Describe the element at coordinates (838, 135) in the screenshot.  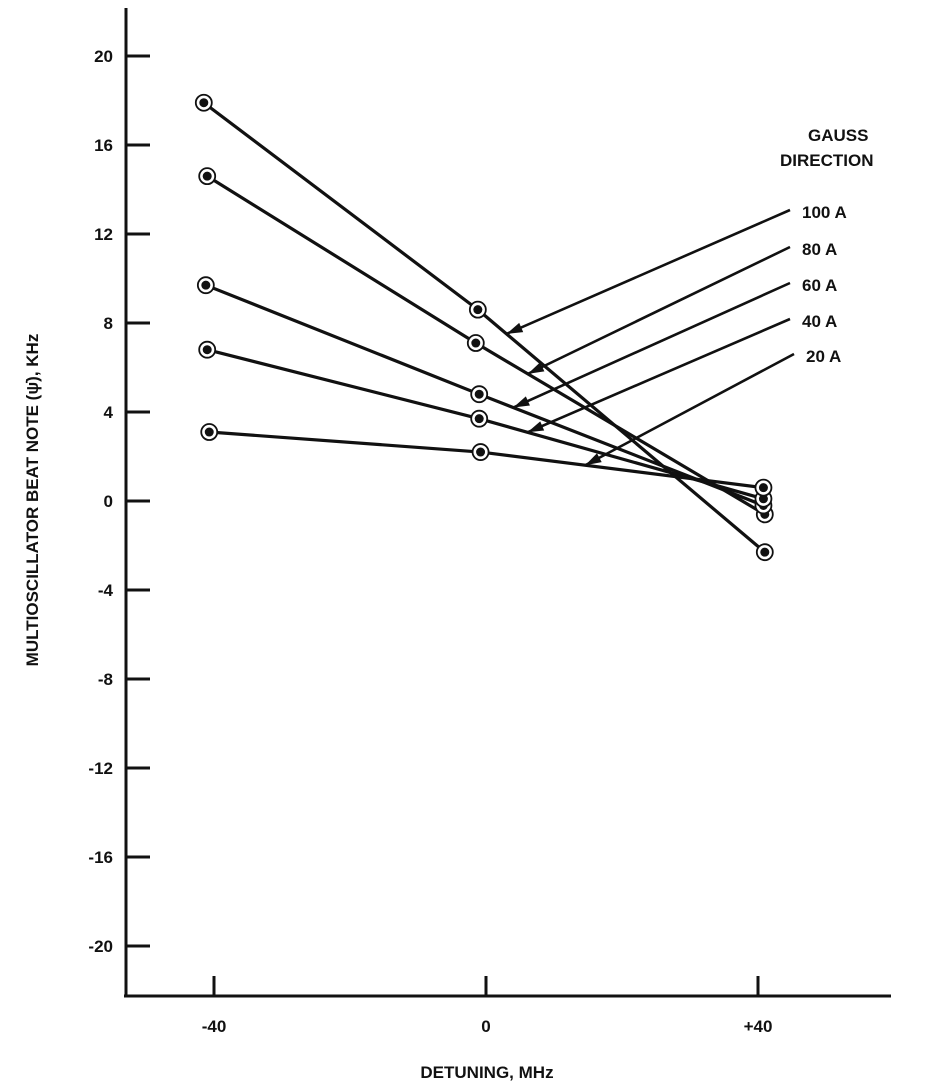
I see `legend-title-line-1: GAUSS` at that location.